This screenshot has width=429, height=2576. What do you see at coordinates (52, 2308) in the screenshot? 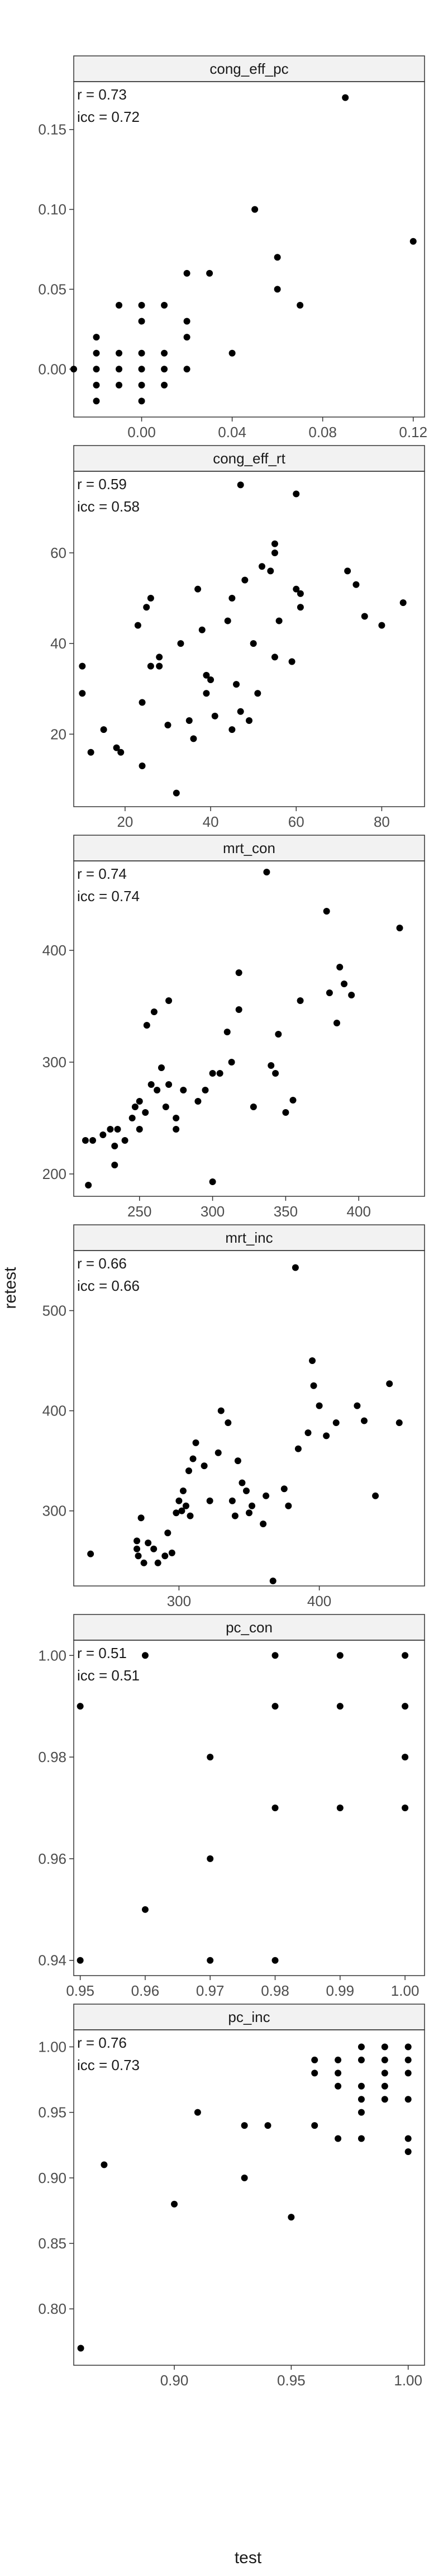
I see `y-tick-label: 0.80` at bounding box center [52, 2308].